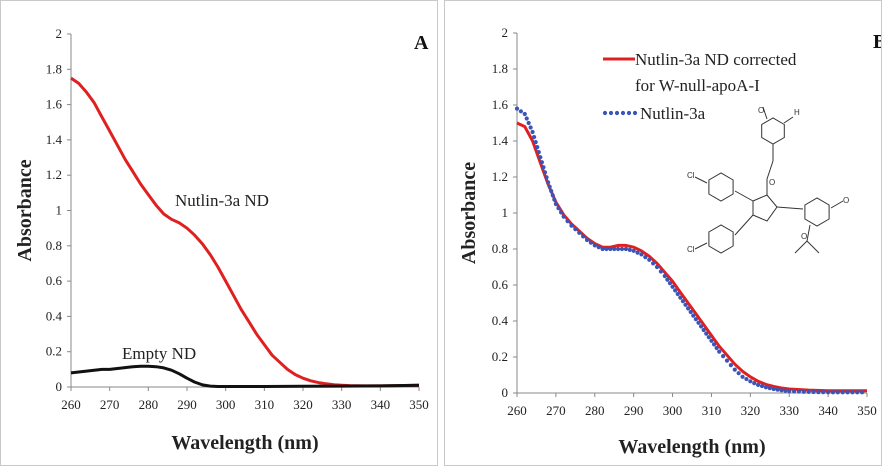  I want to click on atom-cl: Cl, so click(691, 175).